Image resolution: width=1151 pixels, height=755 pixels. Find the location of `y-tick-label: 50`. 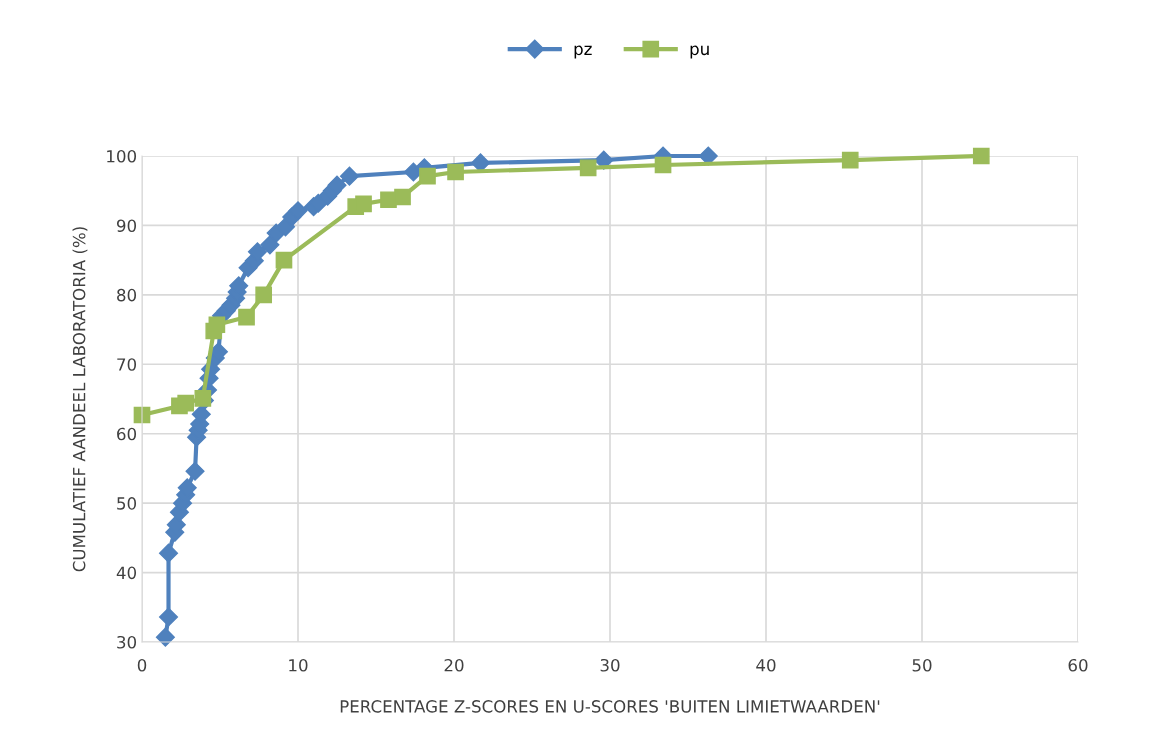

y-tick-label: 50 is located at coordinates (127, 503).